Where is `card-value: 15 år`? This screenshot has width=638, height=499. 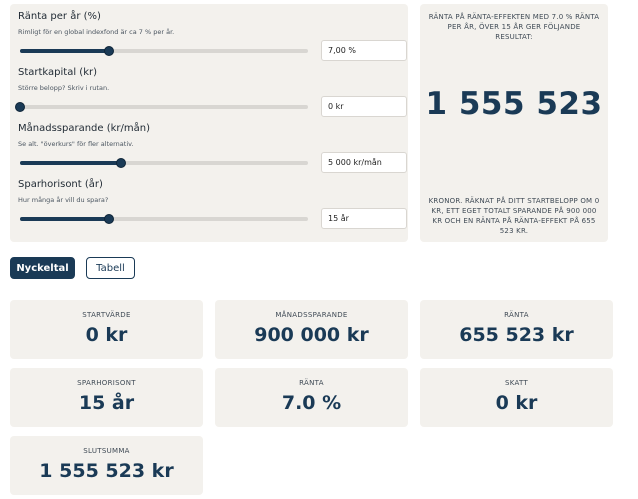
card-value: 15 år is located at coordinates (106, 403).